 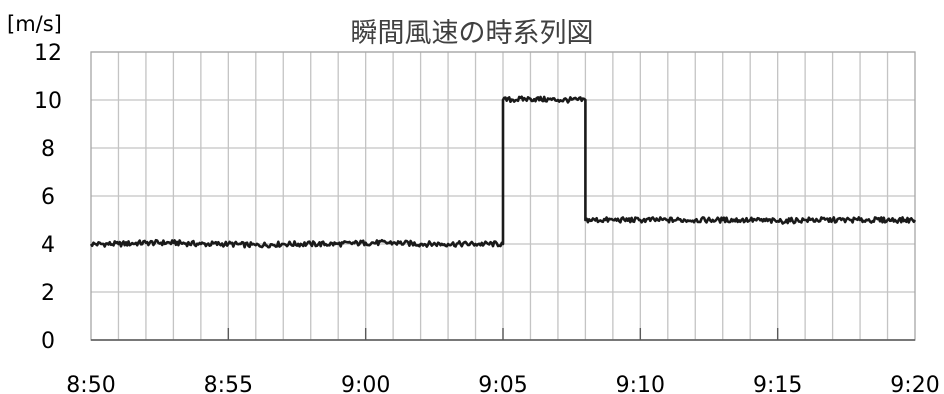 What do you see at coordinates (48, 101) in the screenshot?
I see `y-tick-label: 10` at bounding box center [48, 101].